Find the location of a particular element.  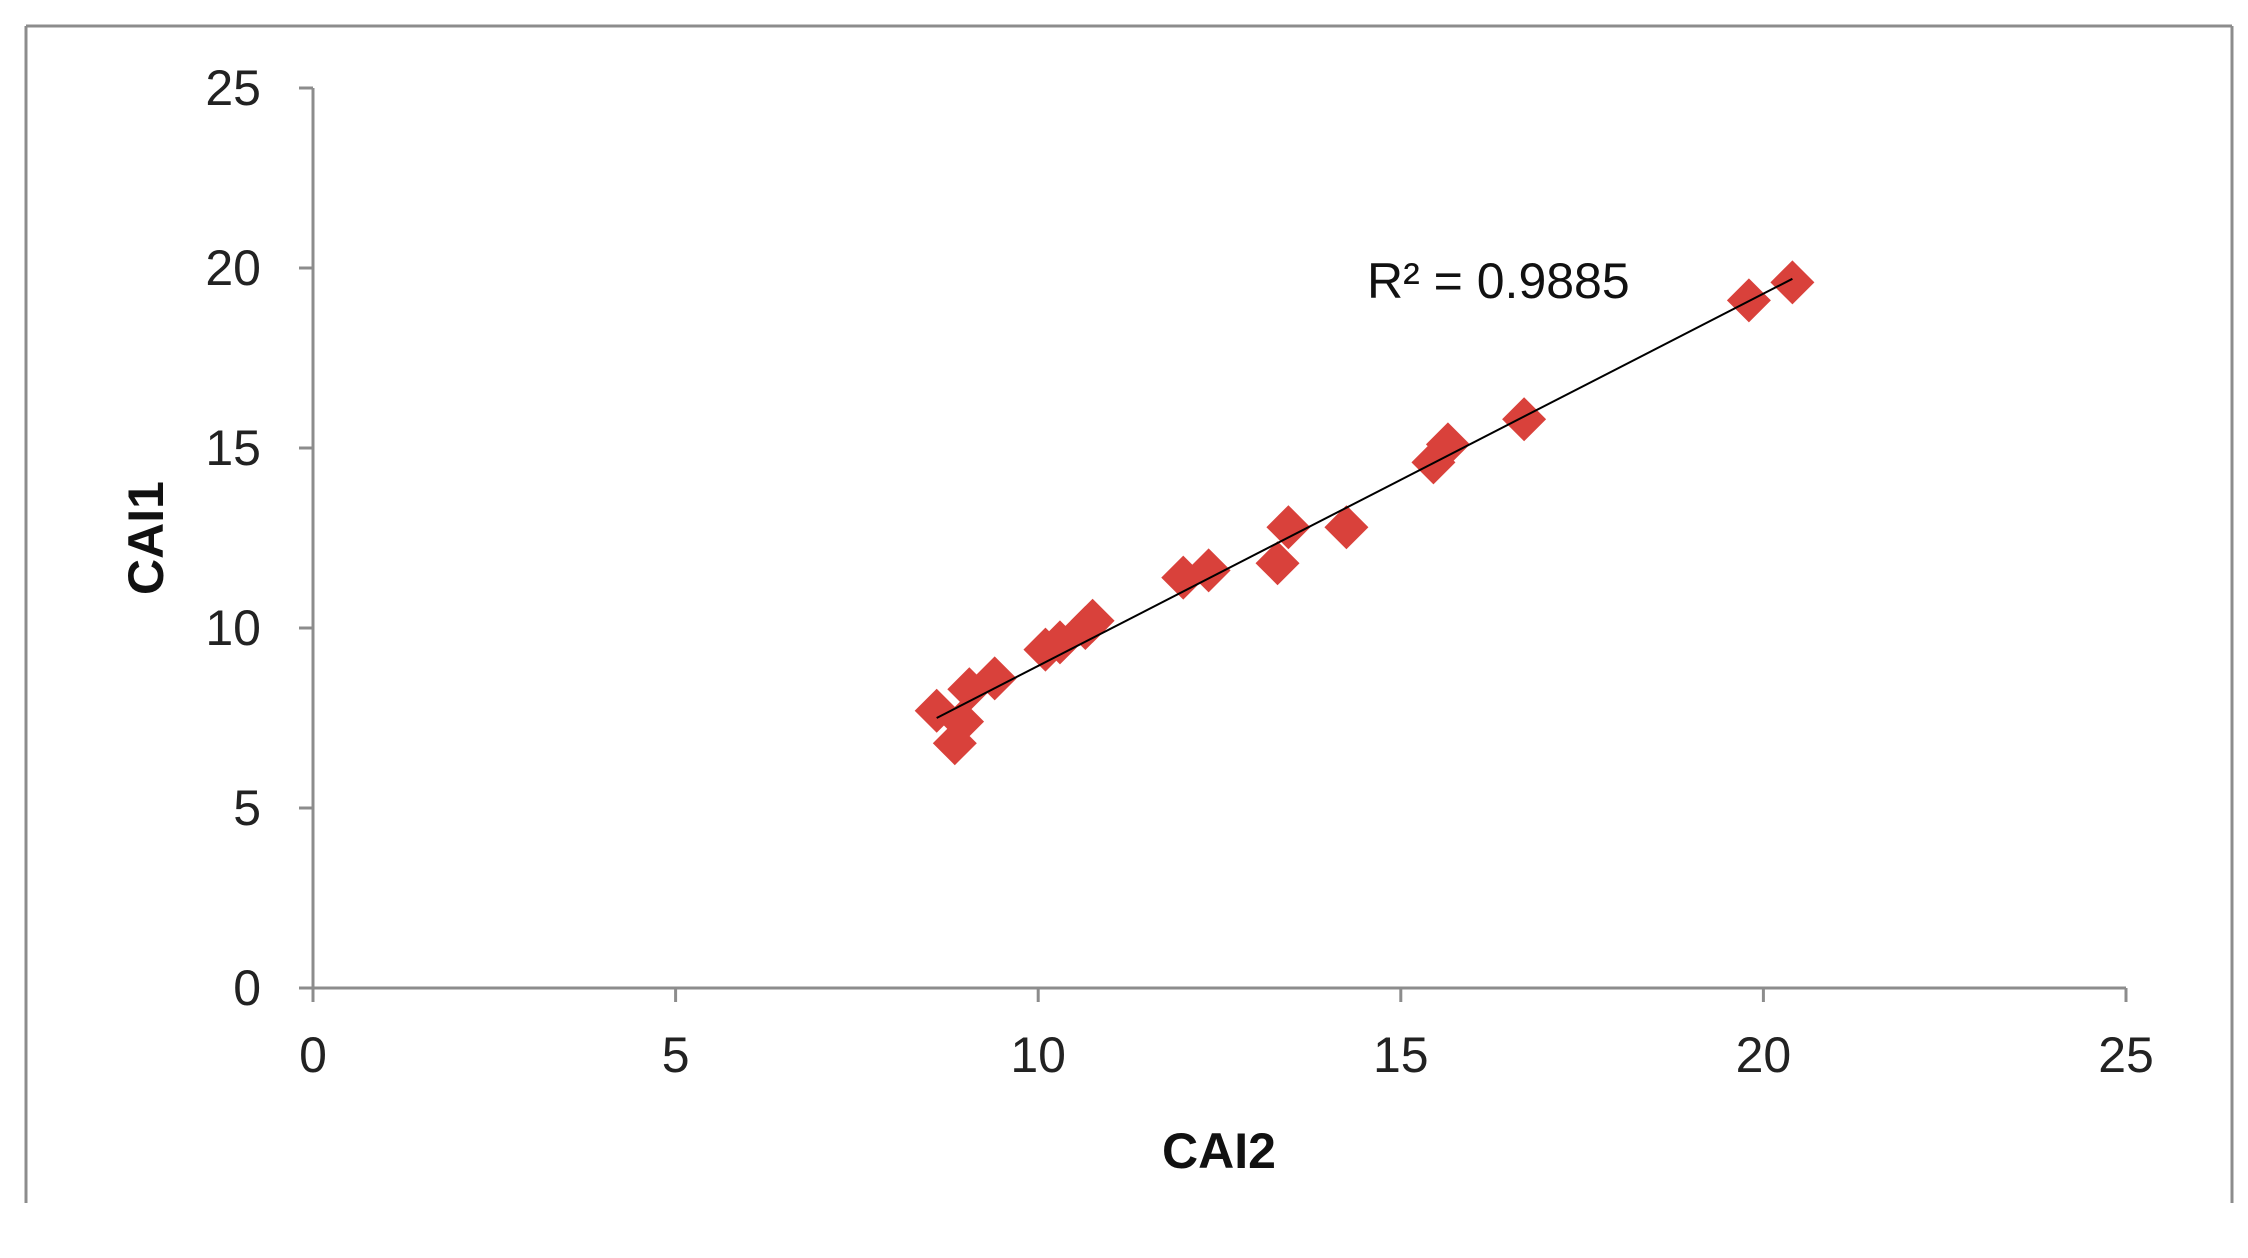

x-tick-label: 15 is located at coordinates (1401, 1055).